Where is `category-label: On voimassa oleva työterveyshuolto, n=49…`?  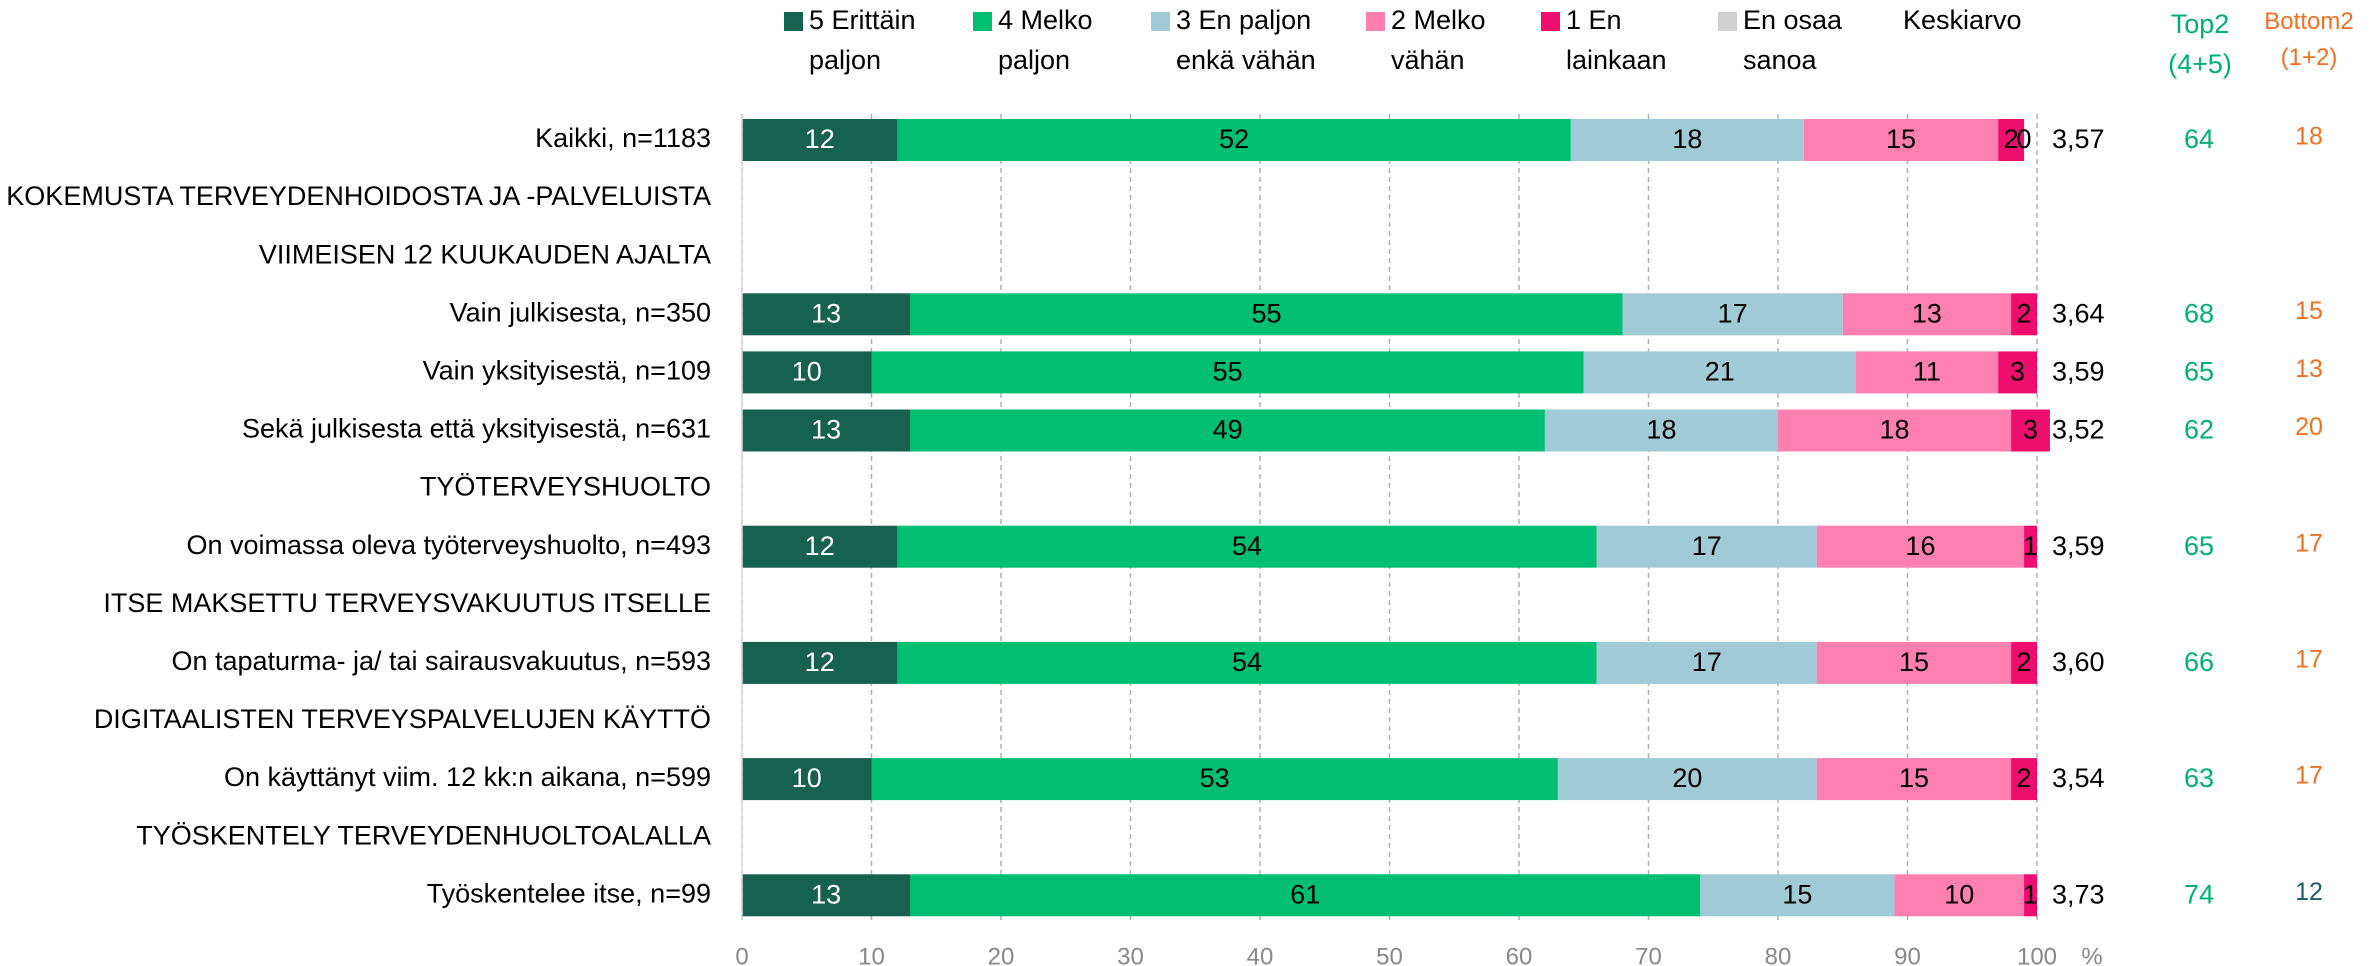 category-label: On voimassa oleva työterveyshuolto, n=49… is located at coordinates (448, 545).